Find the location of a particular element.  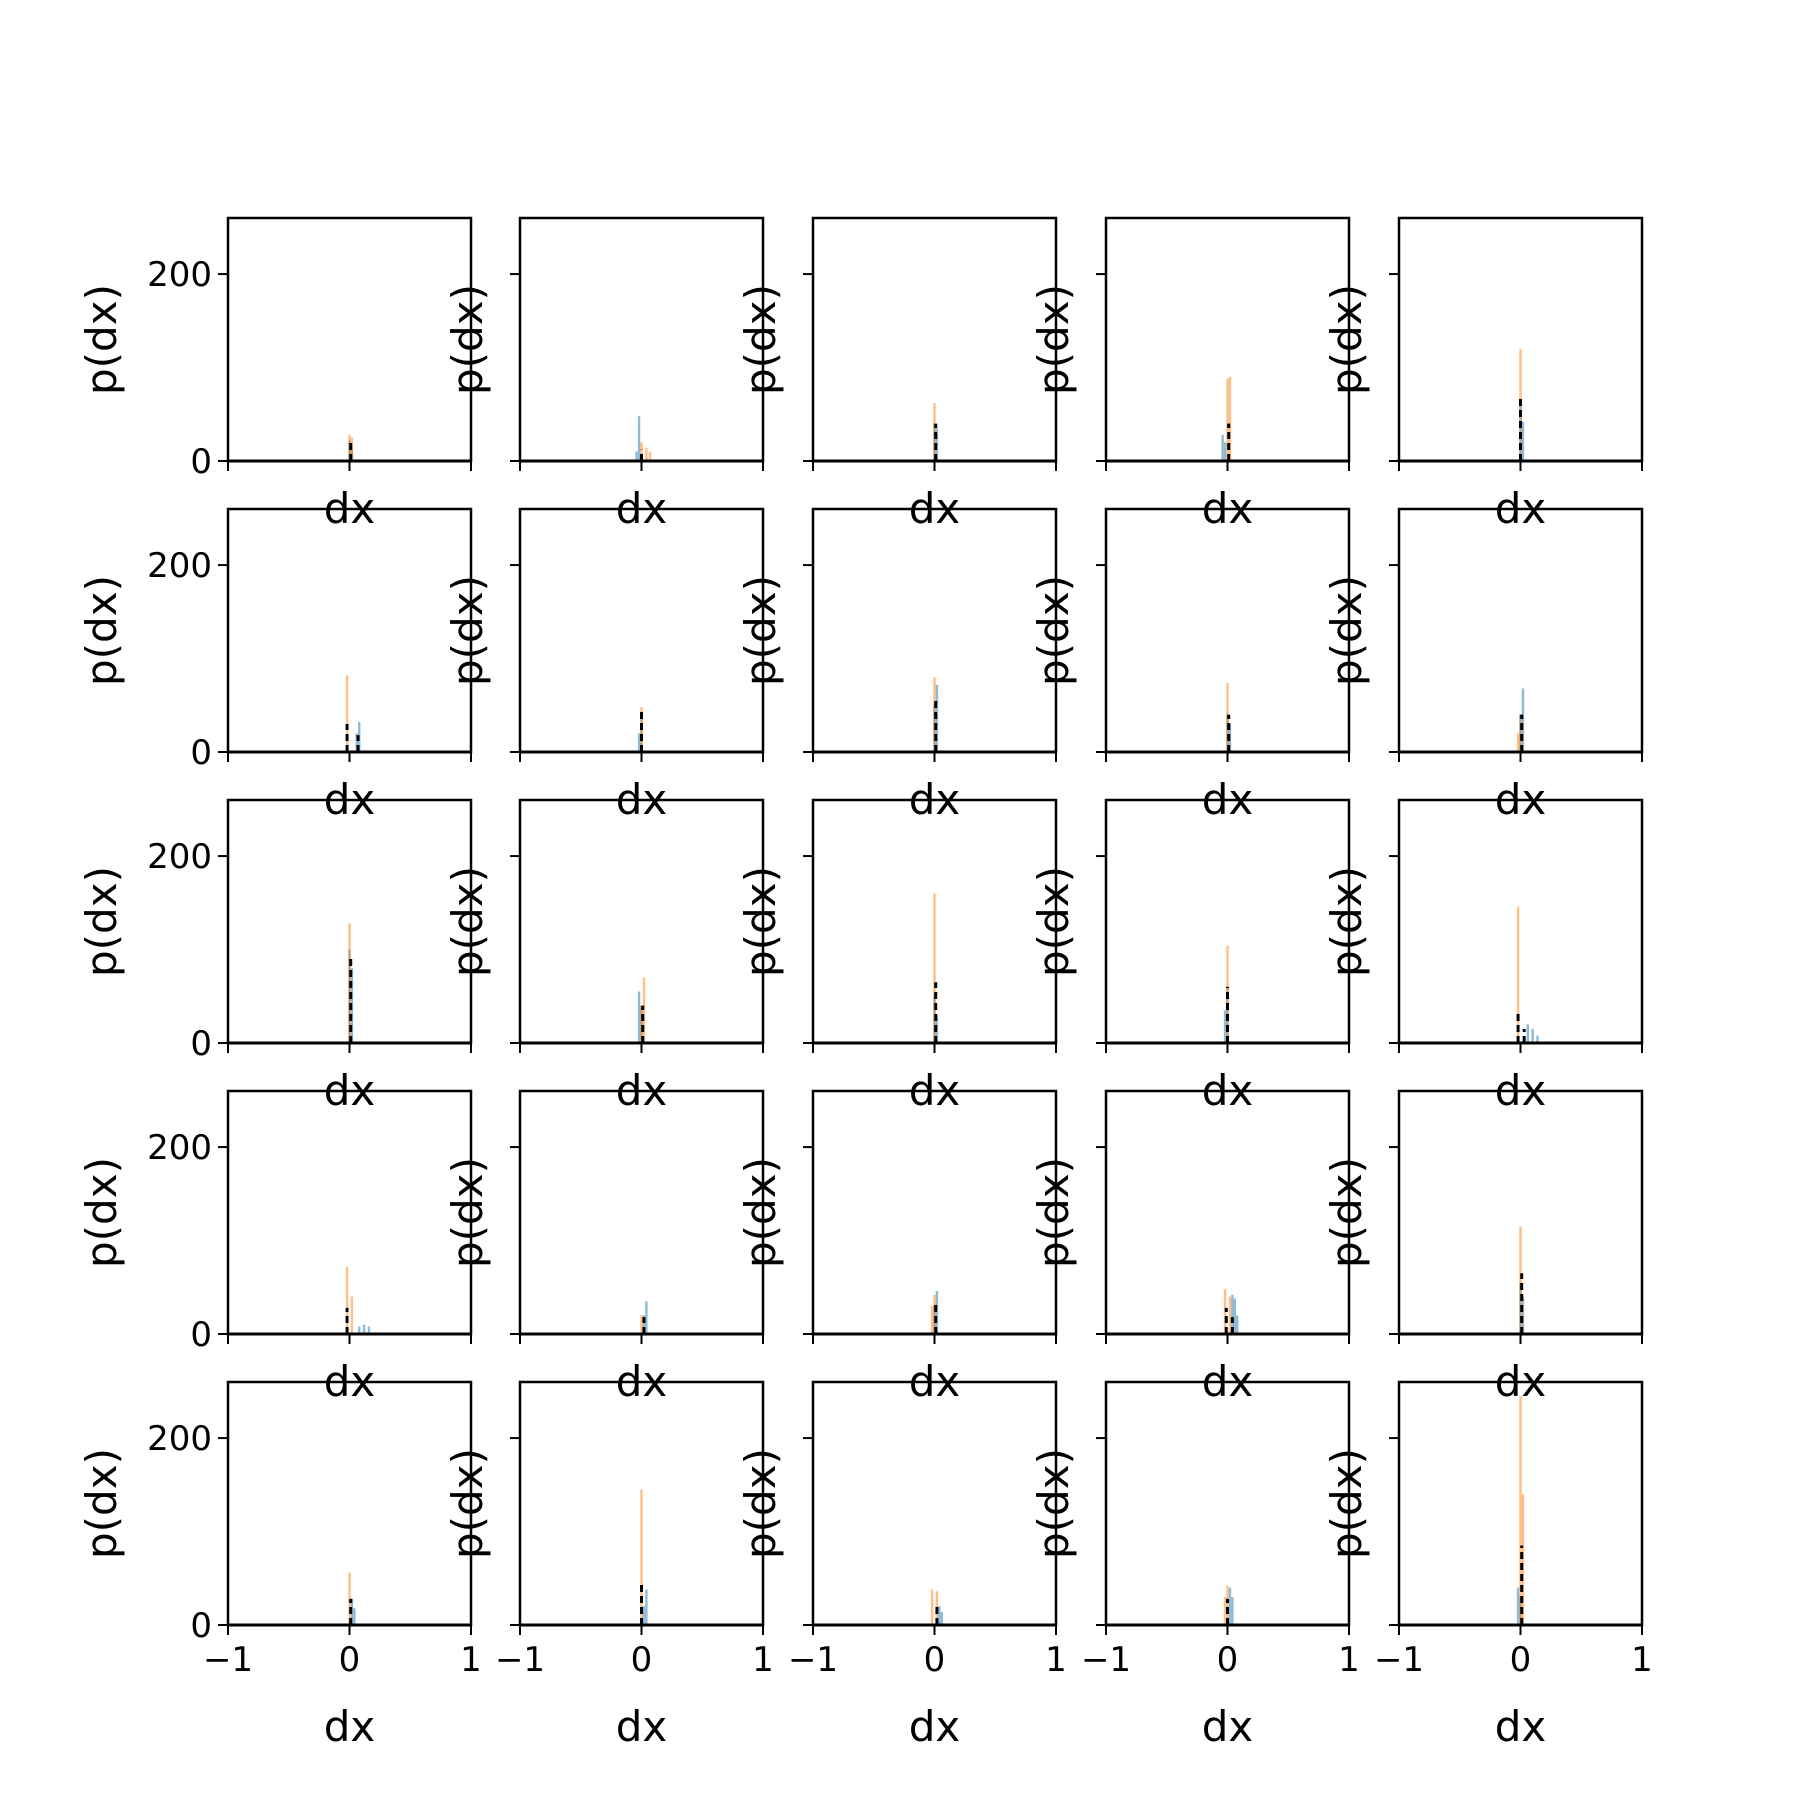

subplot-3-4: dxp(dx) is located at coordinates (1190, 956).